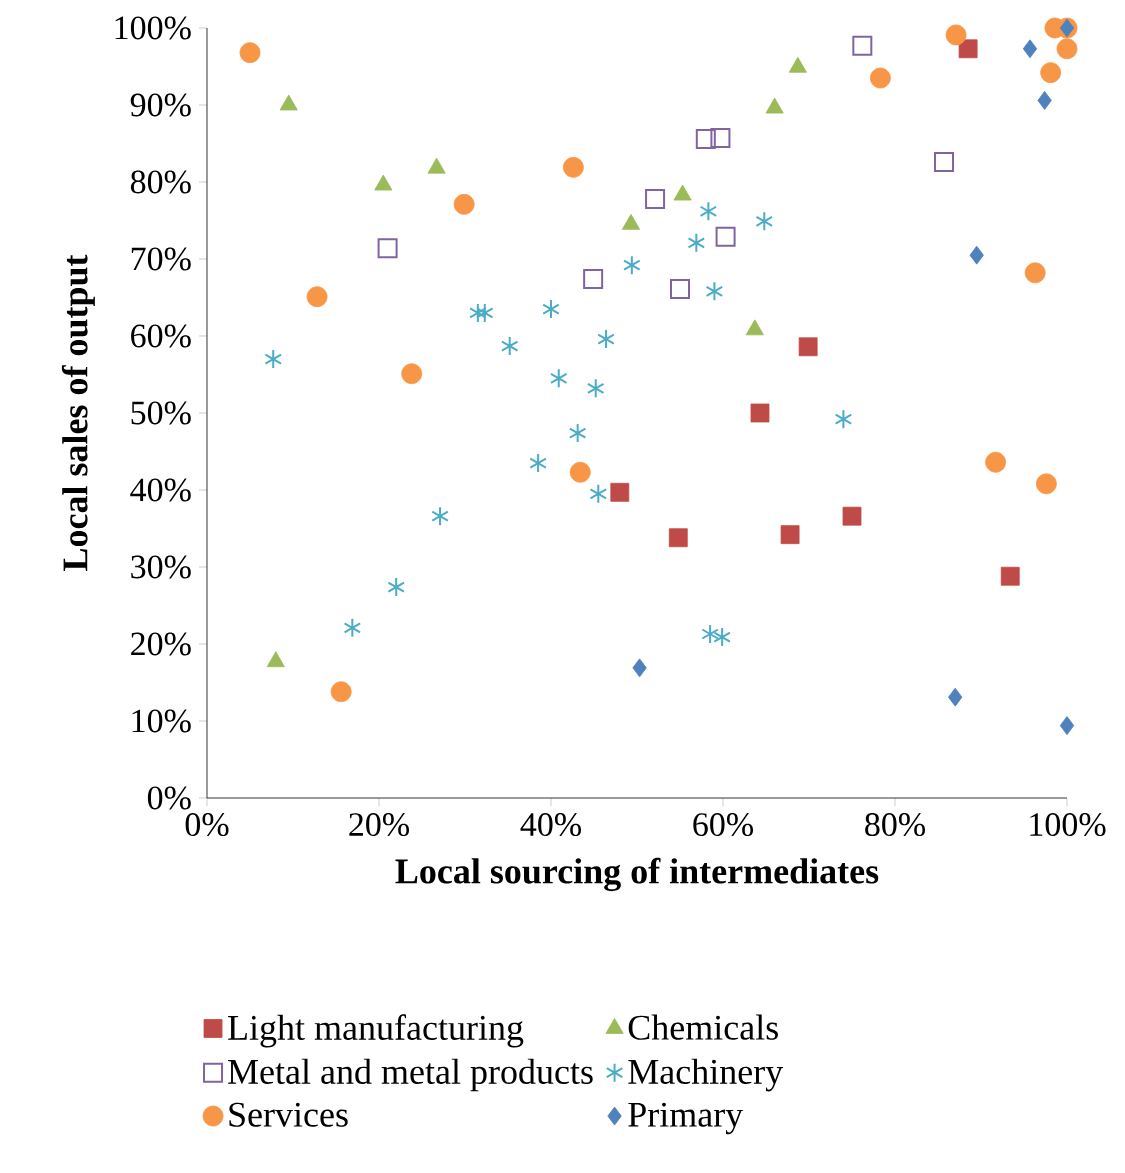 This screenshot has height=1173, width=1125. I want to click on legend-label: Services, so click(288, 1114).